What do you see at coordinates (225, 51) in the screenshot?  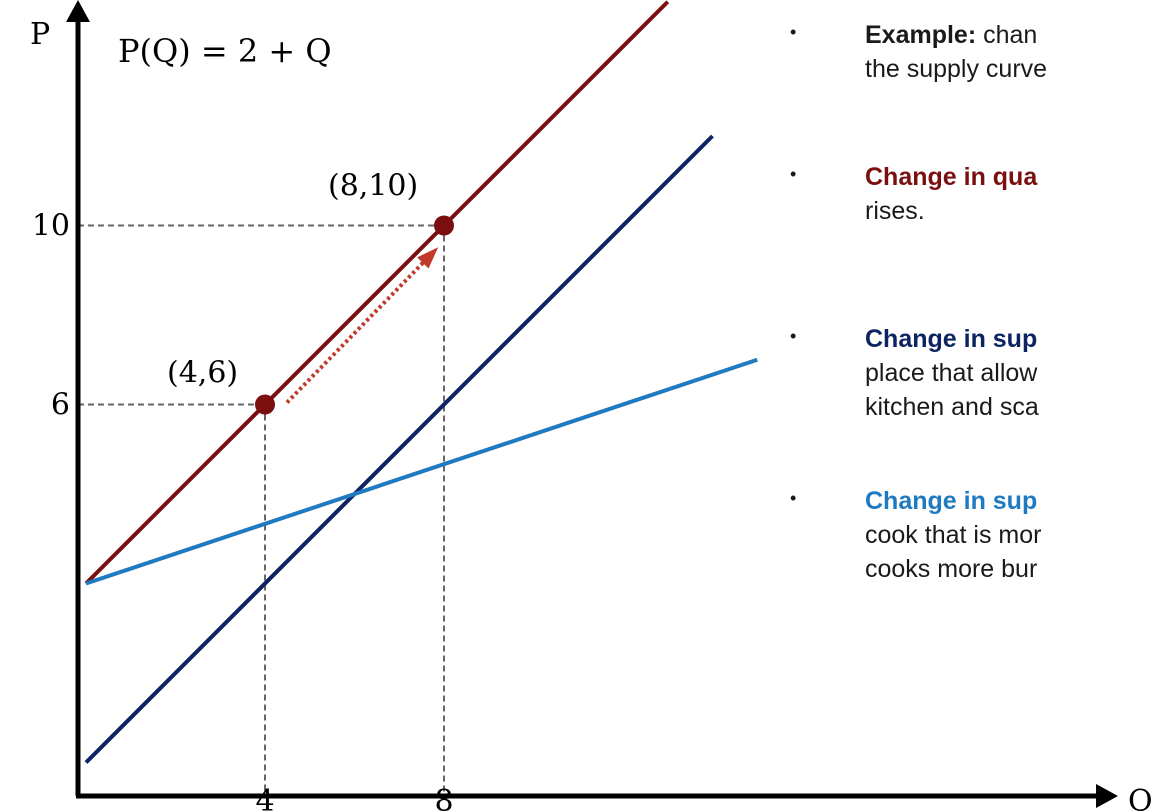 I see `equation-label: P(Q) = 2 + Q` at bounding box center [225, 51].